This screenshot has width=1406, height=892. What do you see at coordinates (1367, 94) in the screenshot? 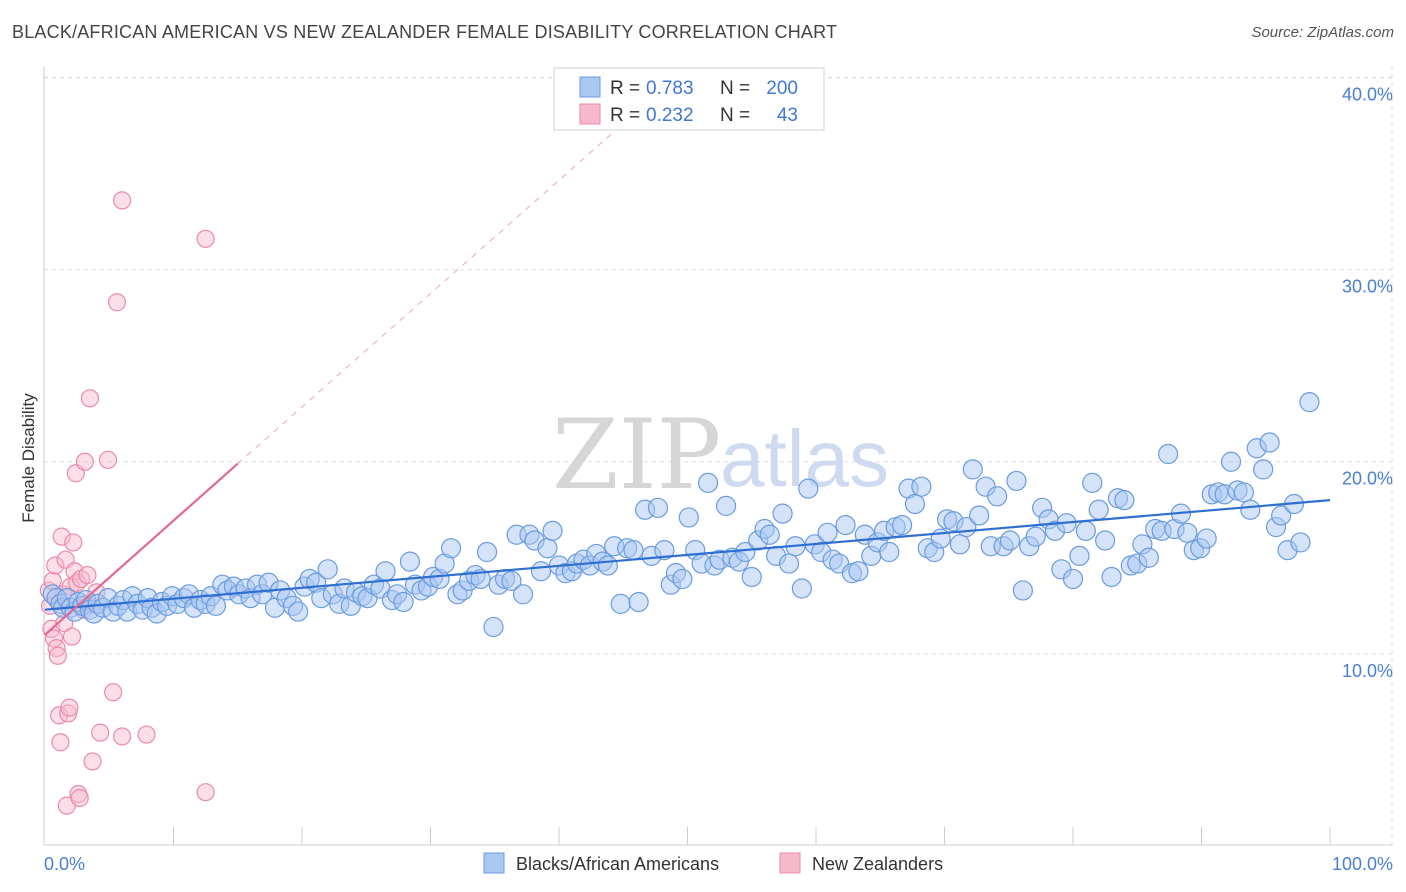
I see `y-tick-label-3: 40.0%` at bounding box center [1367, 94].